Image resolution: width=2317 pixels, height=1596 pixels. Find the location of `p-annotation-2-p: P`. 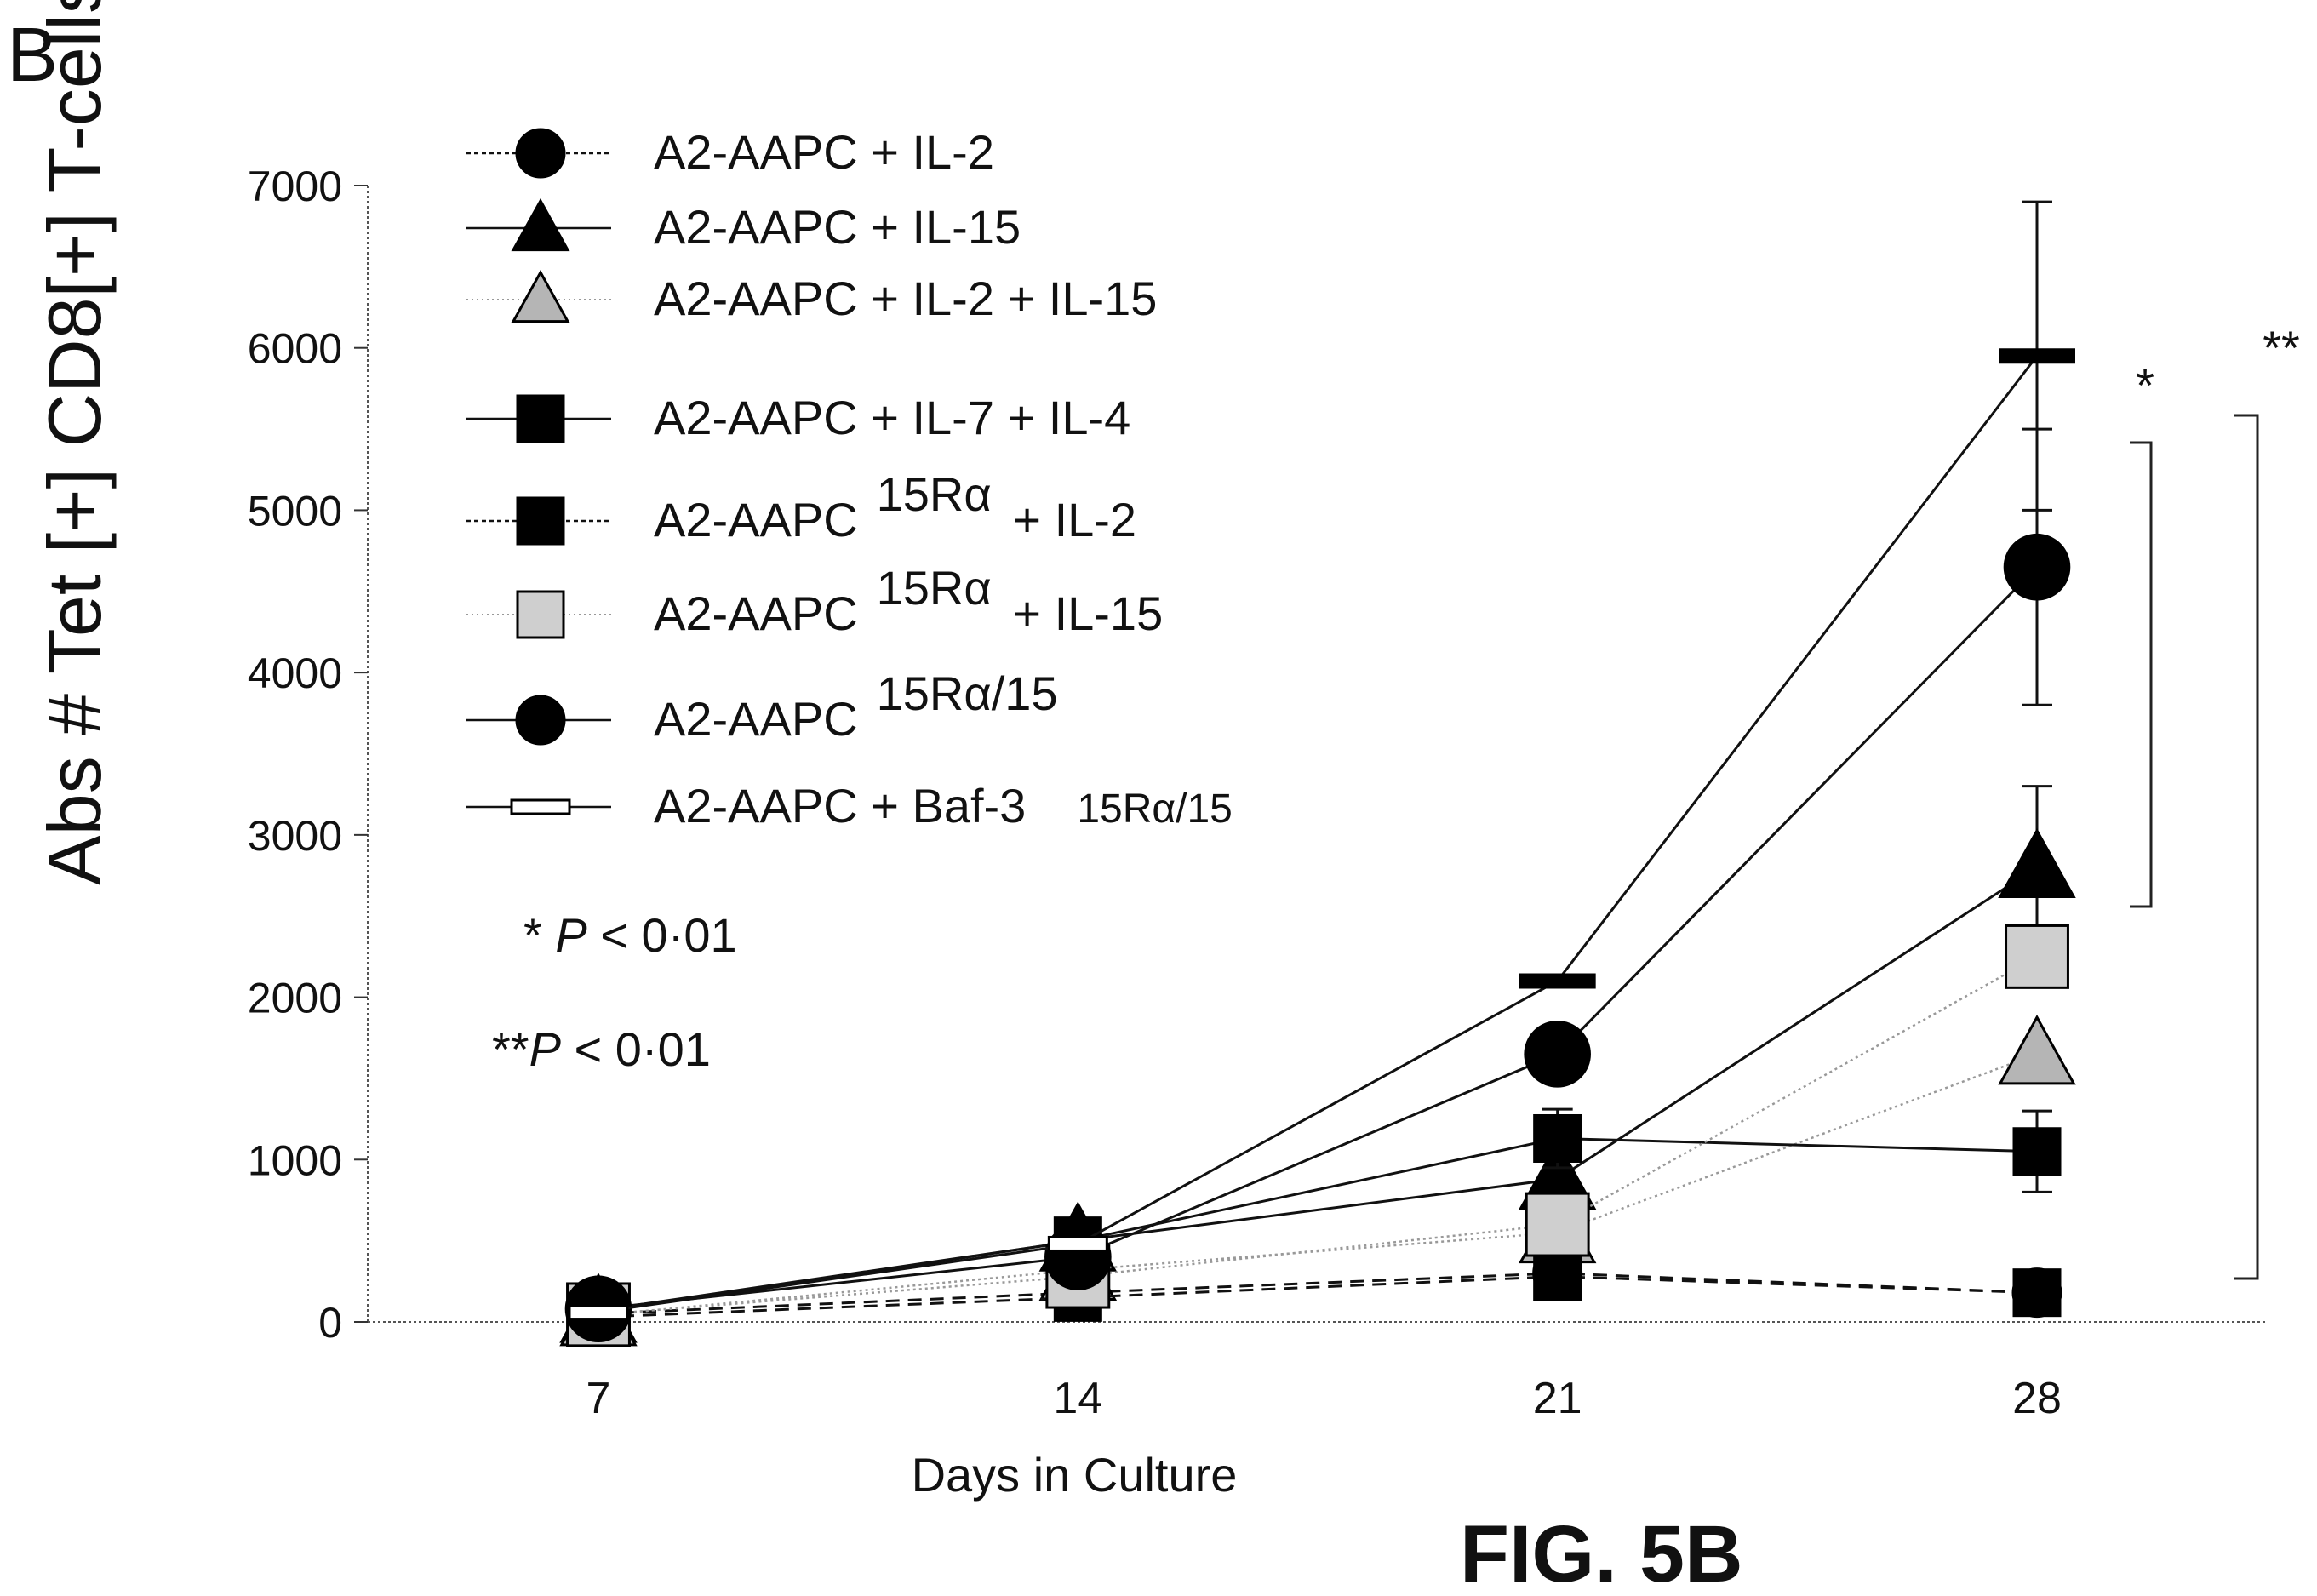

p-annotation-2-p: P is located at coordinates (545, 1049).